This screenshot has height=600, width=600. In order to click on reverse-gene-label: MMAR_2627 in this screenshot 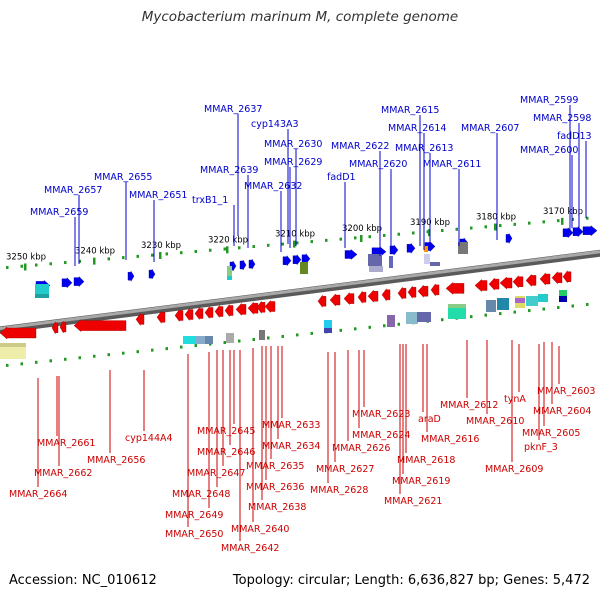, I will do `click(345, 469)`.